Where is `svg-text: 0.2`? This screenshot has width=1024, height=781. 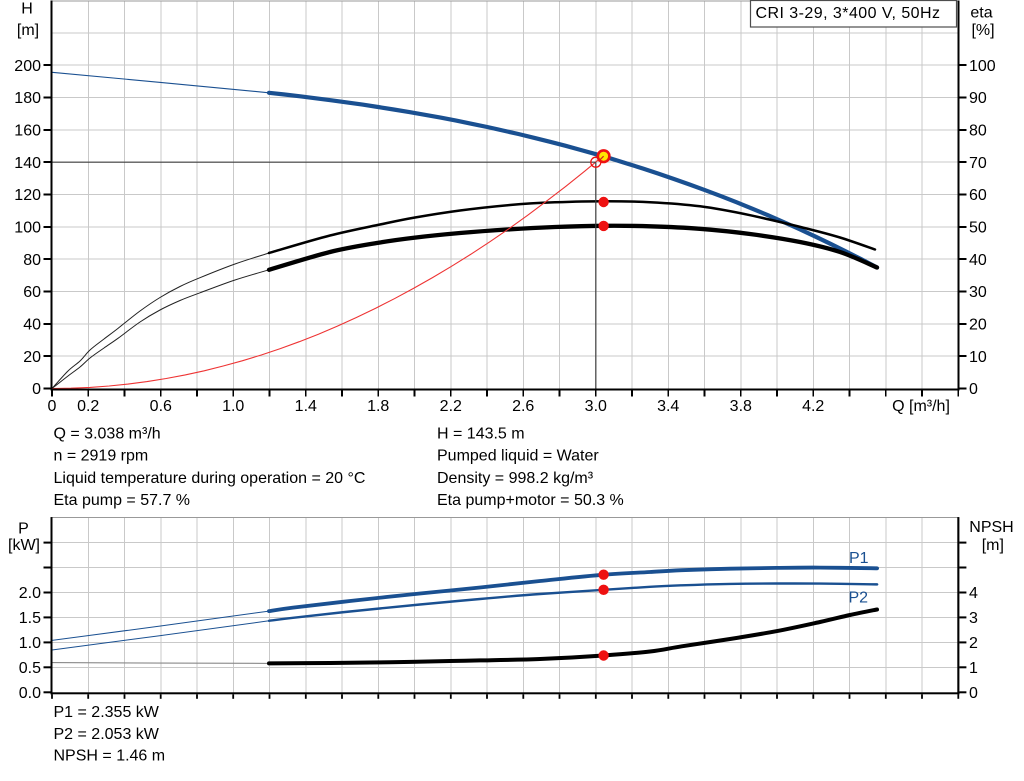 svg-text: 0.2 is located at coordinates (88, 406).